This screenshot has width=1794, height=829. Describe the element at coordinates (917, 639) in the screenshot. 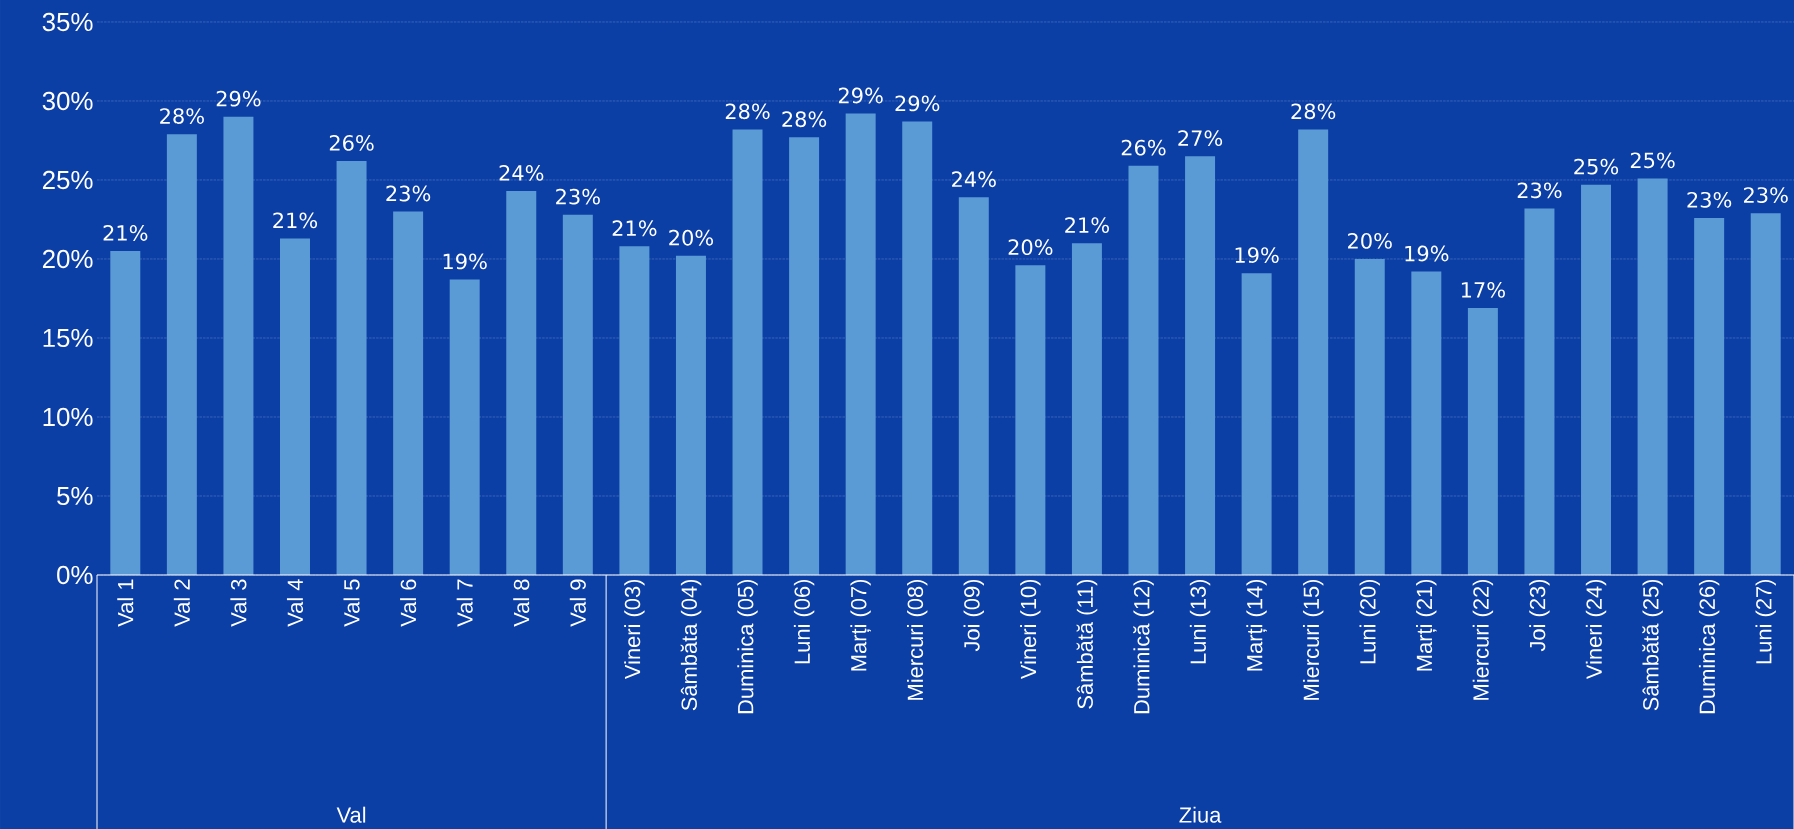

I see `x-tick-label: Miercuri (08)` at that location.